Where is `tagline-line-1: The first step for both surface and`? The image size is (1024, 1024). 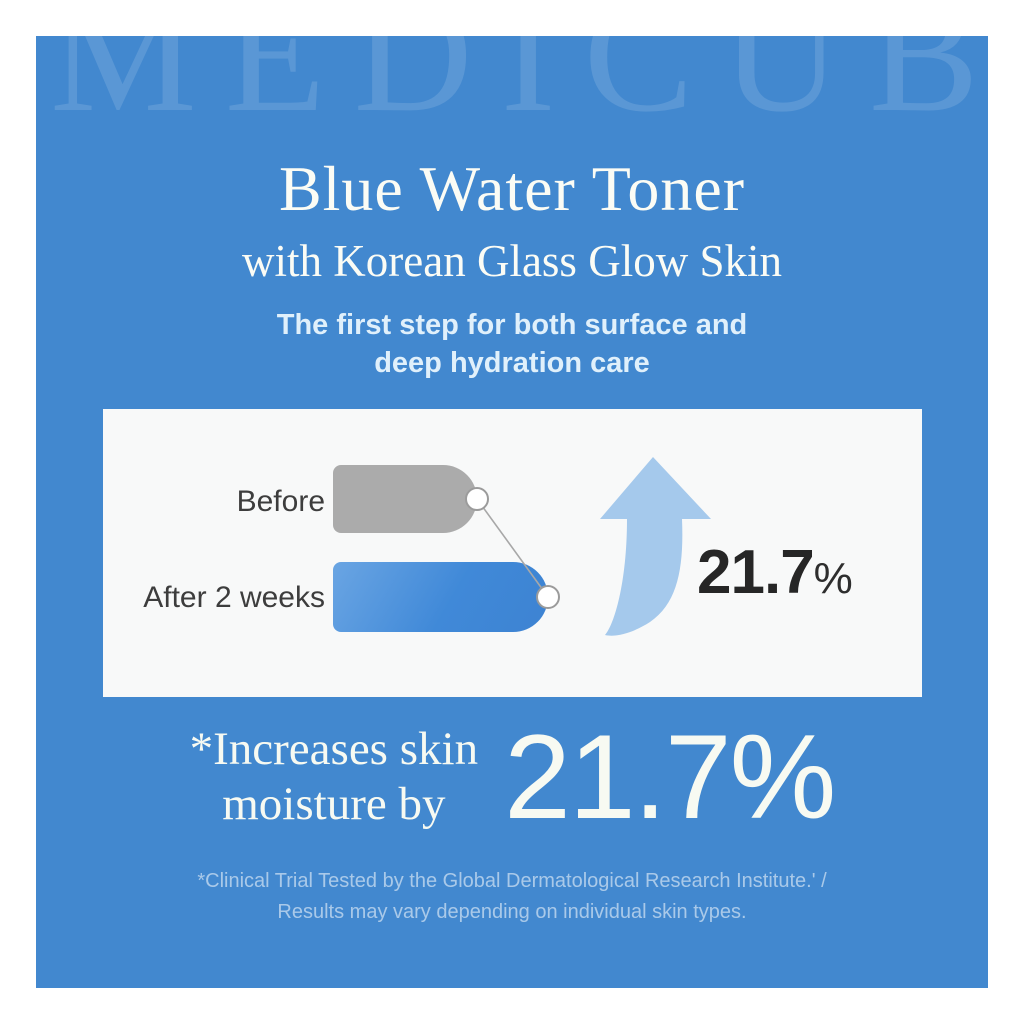
tagline-line-1: The first step for both surface and is located at coordinates (512, 325).